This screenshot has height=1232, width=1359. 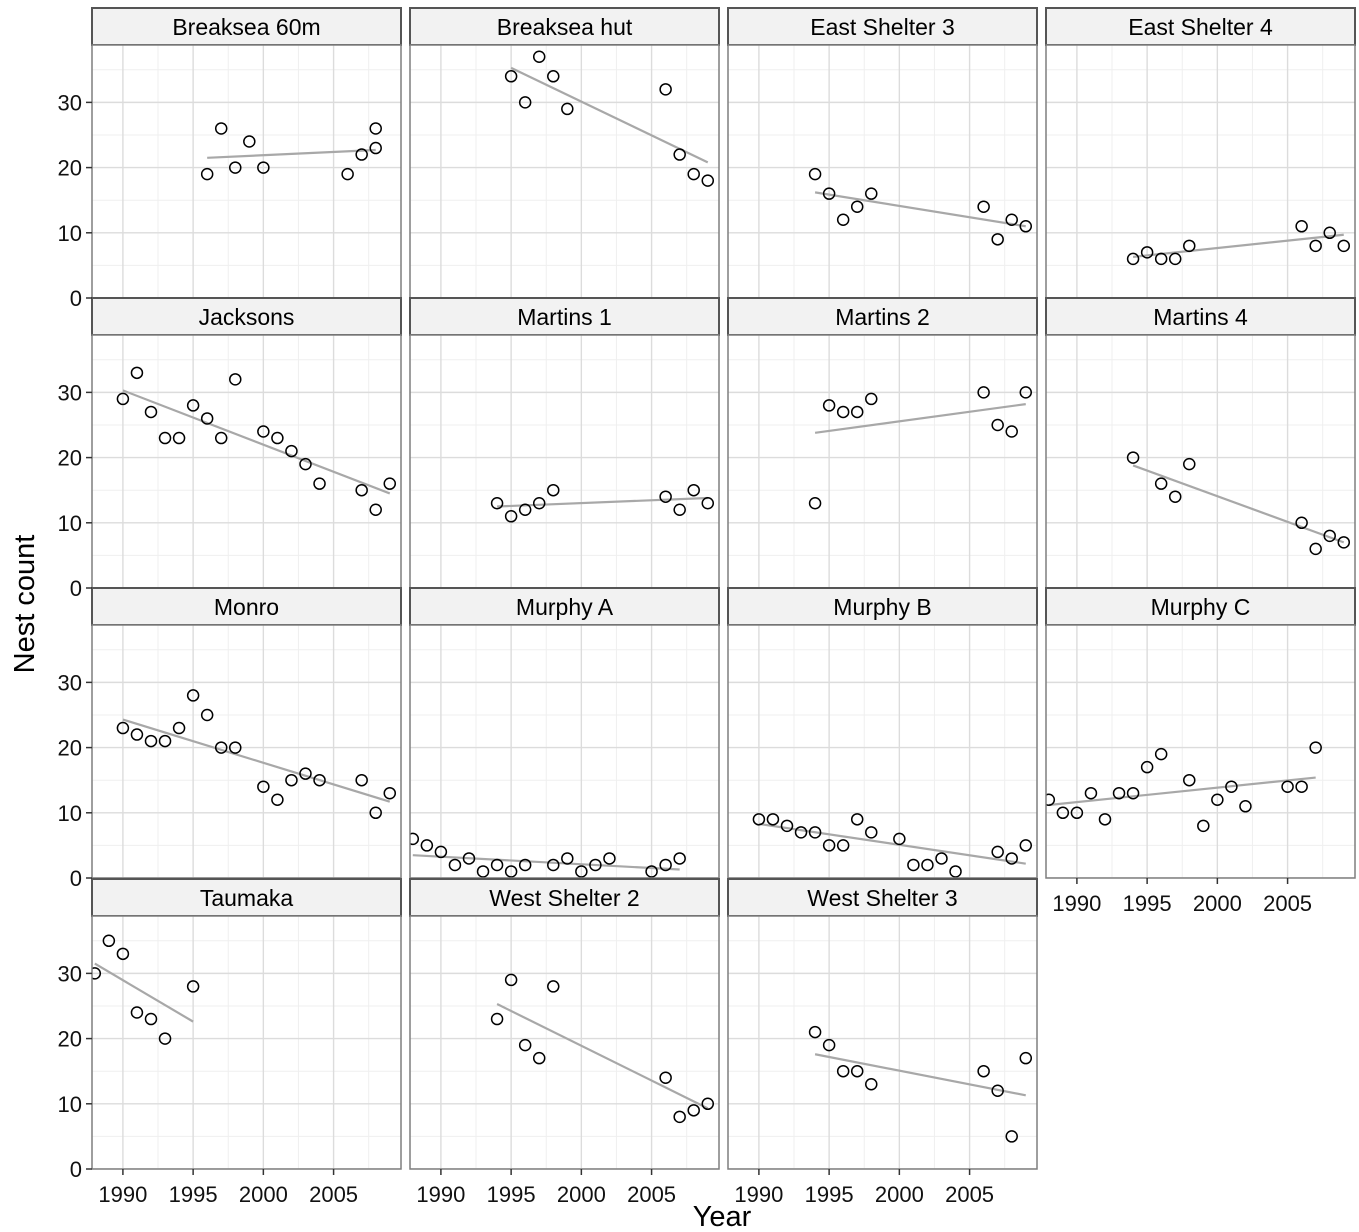 What do you see at coordinates (882, 443) in the screenshot?
I see `facet-panel: Martins 2` at bounding box center [882, 443].